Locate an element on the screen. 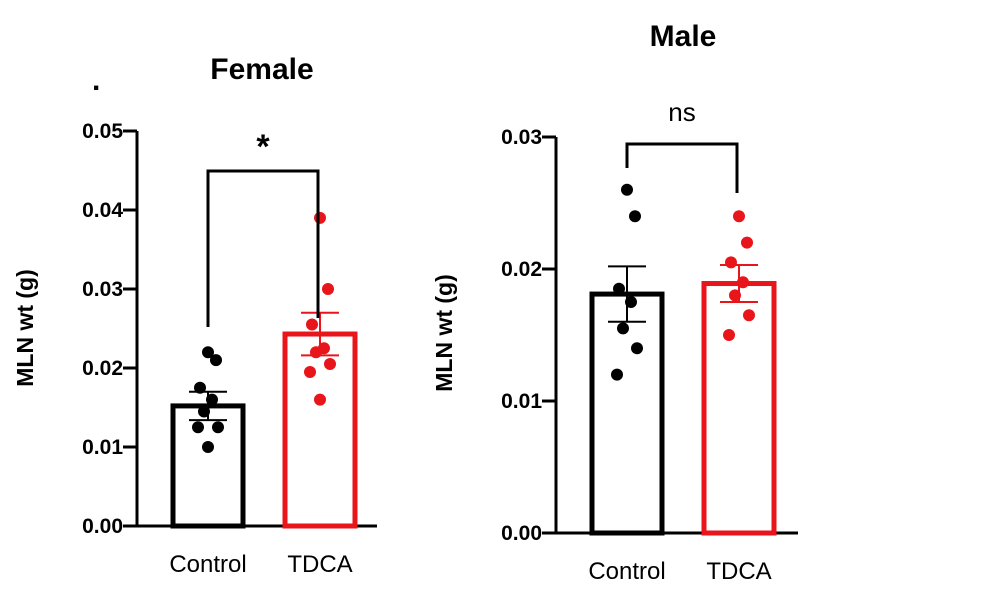 This screenshot has height=596, width=989. female-significance-bracket is located at coordinates (263, 248).